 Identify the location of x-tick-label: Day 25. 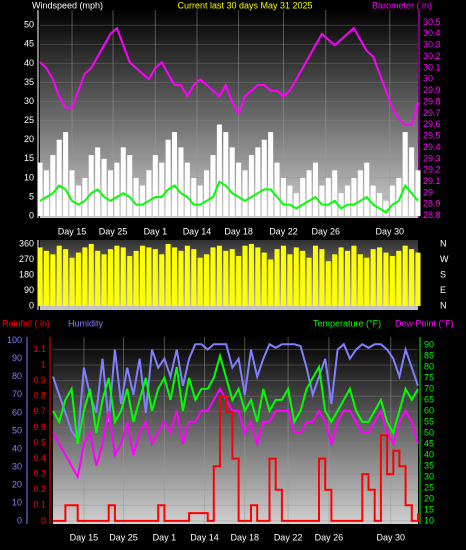
(113, 231).